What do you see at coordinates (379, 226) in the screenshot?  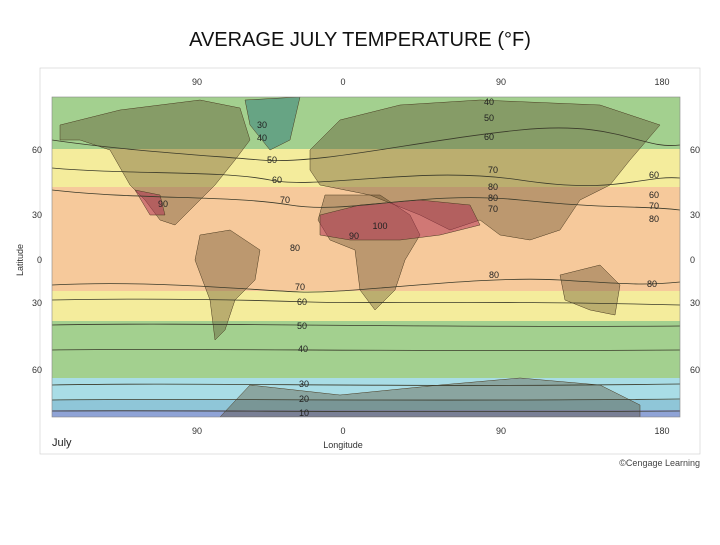 I see `isotherm-label: 100` at bounding box center [379, 226].